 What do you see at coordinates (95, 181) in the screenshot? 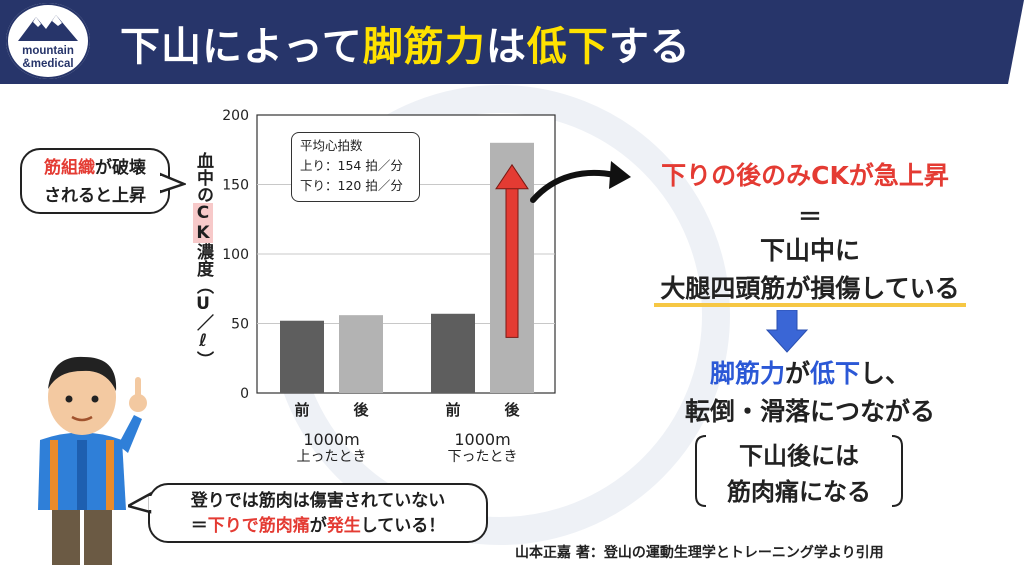
I see `speech-bubble-ck-rise: 筋組織が破壊 されると上昇` at bounding box center [95, 181].